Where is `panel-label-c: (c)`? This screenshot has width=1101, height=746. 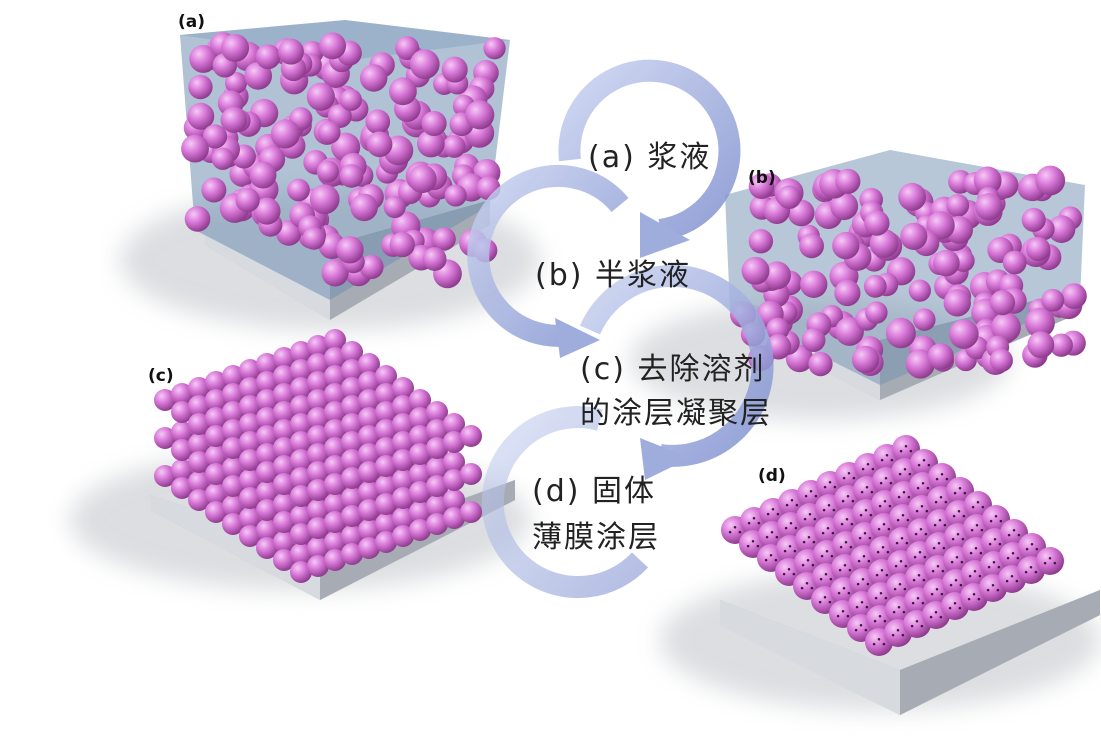
panel-label-c: (c) is located at coordinates (161, 376).